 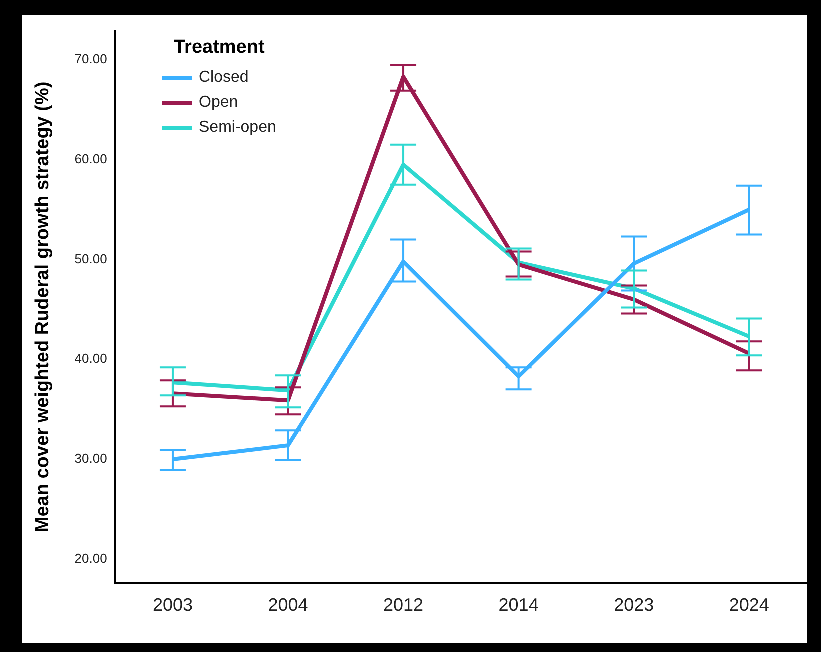 I want to click on legend-label: Open, so click(x=218, y=103).